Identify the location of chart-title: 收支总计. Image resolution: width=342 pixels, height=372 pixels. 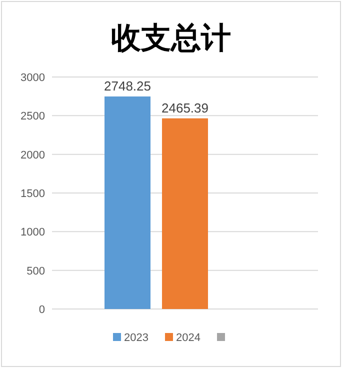
(171, 38).